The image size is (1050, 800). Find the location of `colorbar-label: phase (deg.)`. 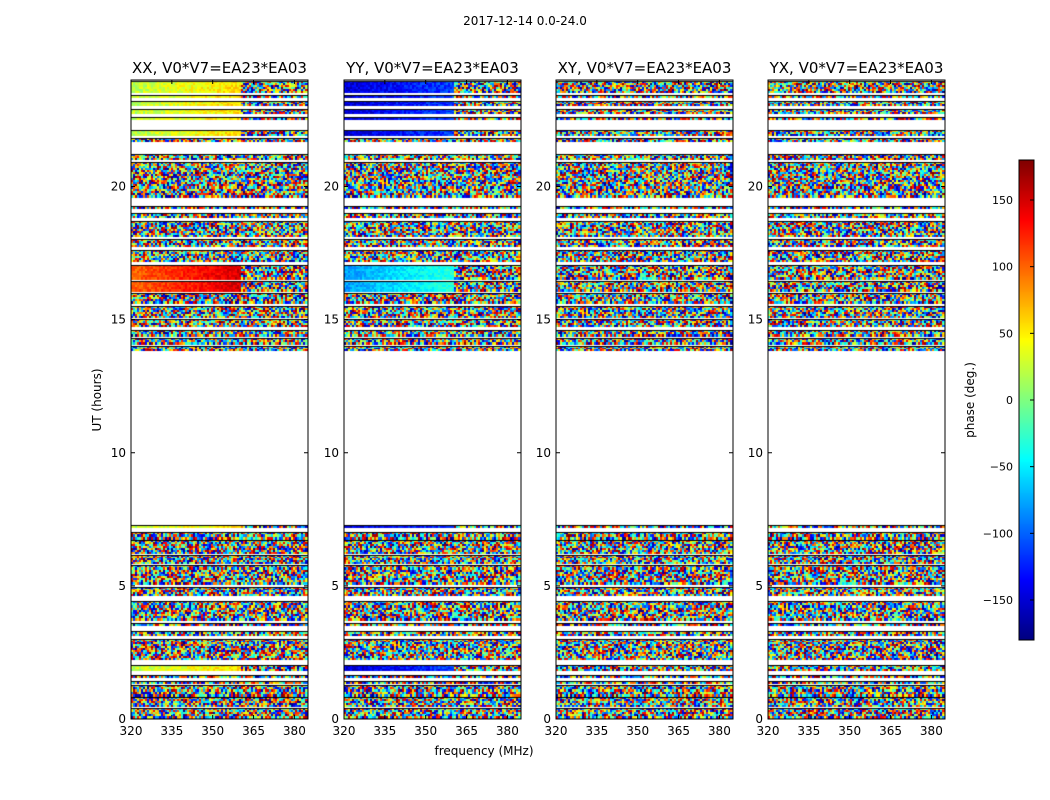

colorbar-label: phase (deg.) is located at coordinates (970, 400).